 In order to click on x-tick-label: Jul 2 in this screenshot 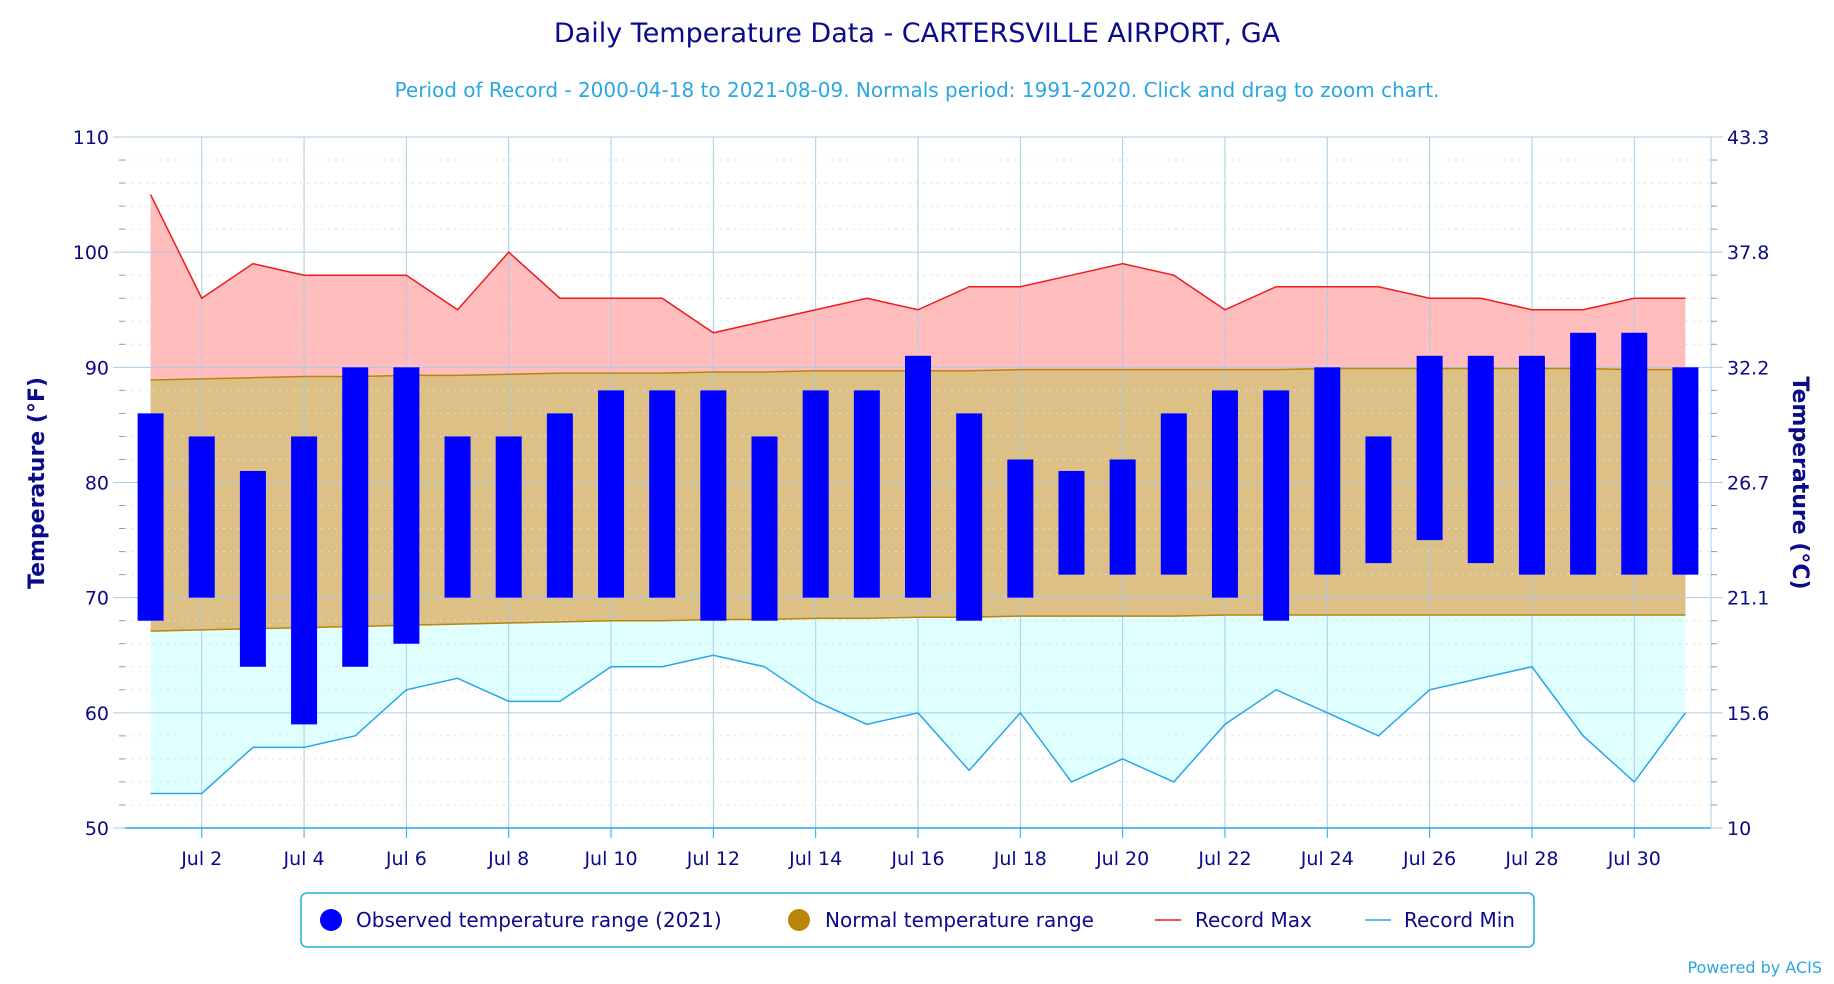, I will do `click(201, 859)`.